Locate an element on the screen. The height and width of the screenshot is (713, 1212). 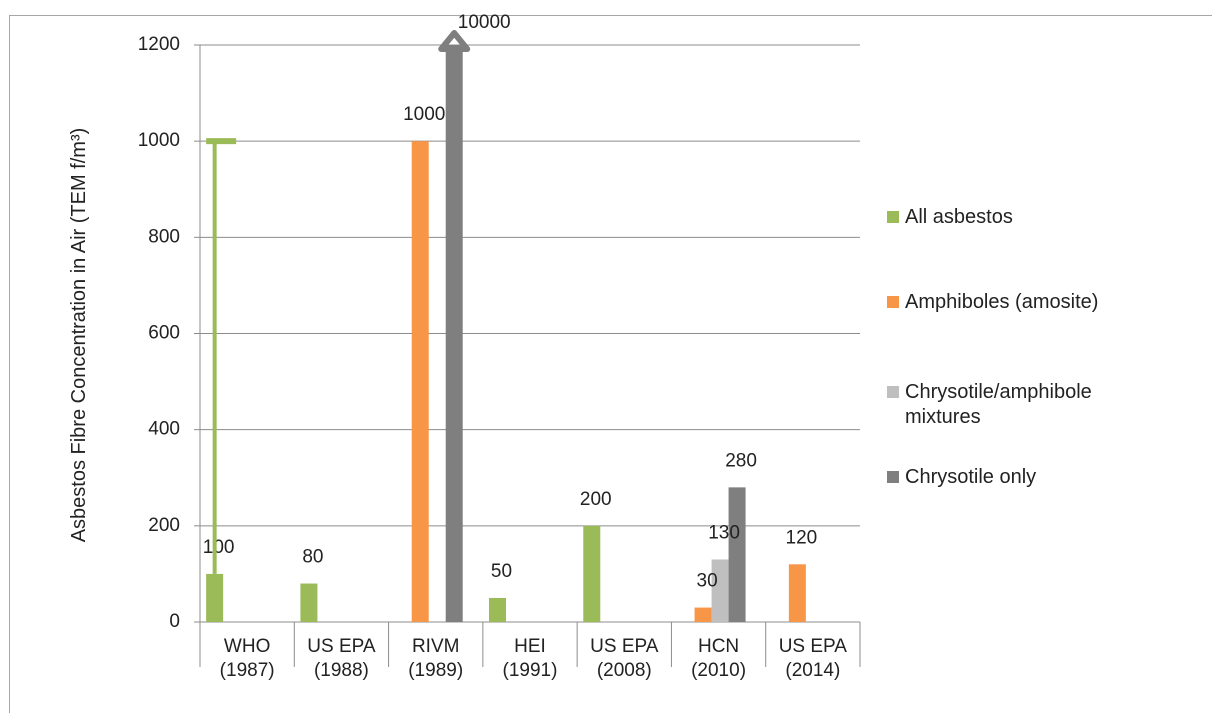
data-label: 200 is located at coordinates (596, 499).